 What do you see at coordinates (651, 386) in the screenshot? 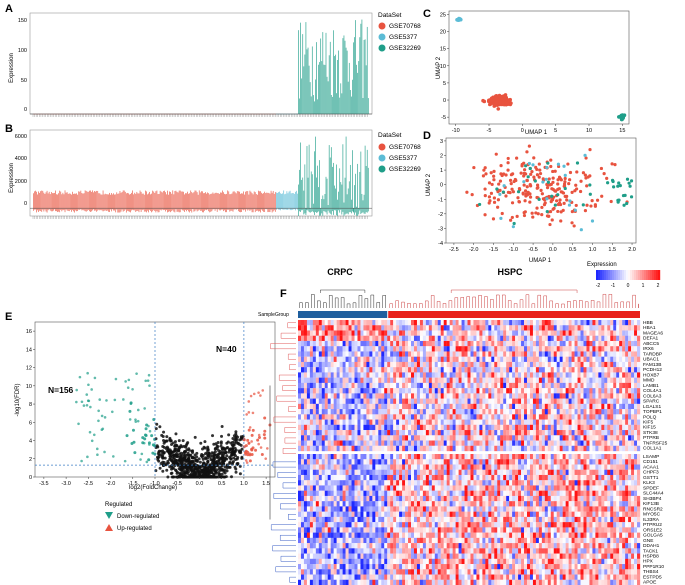
I see `gene-label: LAMB1` at bounding box center [651, 386].